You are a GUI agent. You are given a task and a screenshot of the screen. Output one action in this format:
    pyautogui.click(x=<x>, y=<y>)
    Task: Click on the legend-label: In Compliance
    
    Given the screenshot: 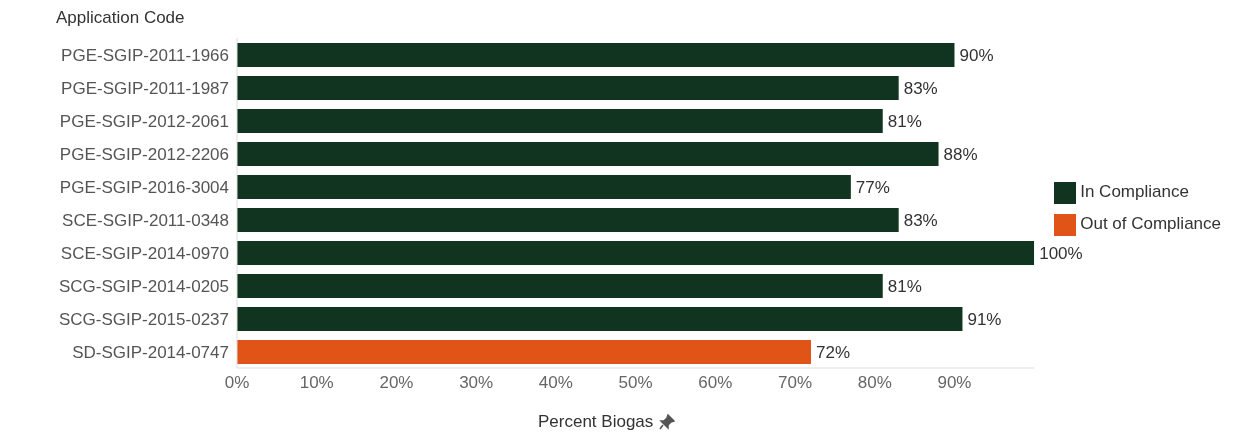 What is the action you would take?
    pyautogui.click(x=1134, y=191)
    